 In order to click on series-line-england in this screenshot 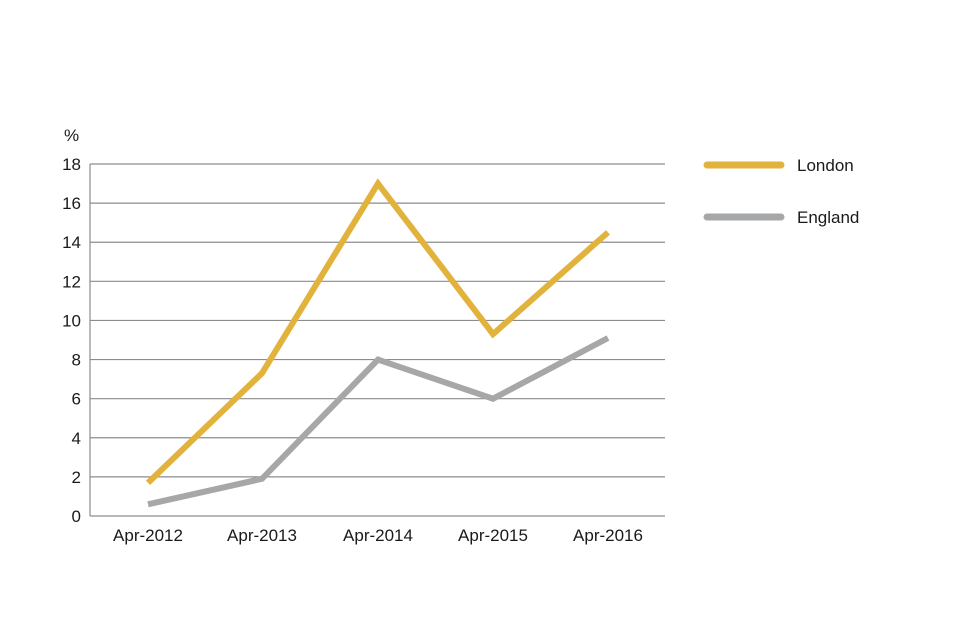, I will do `click(378, 421)`.